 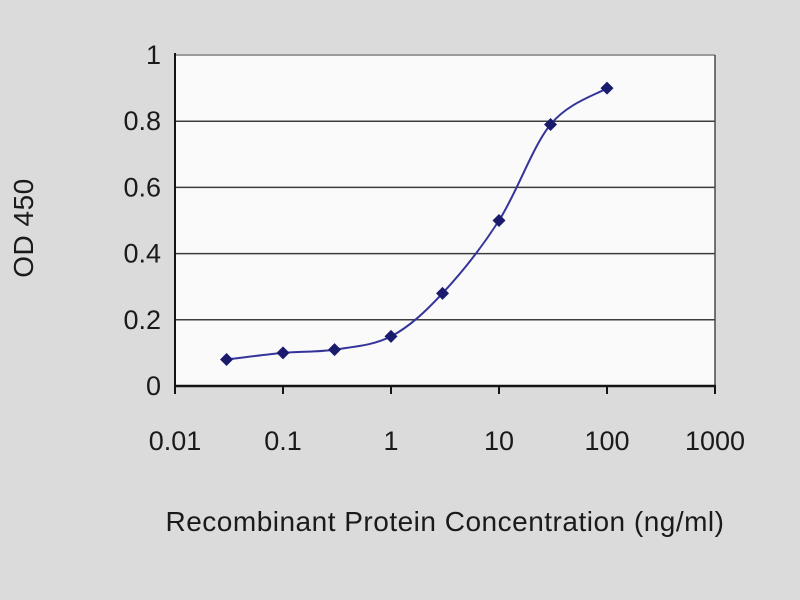 I want to click on x-tick-label: 1, so click(x=390, y=441).